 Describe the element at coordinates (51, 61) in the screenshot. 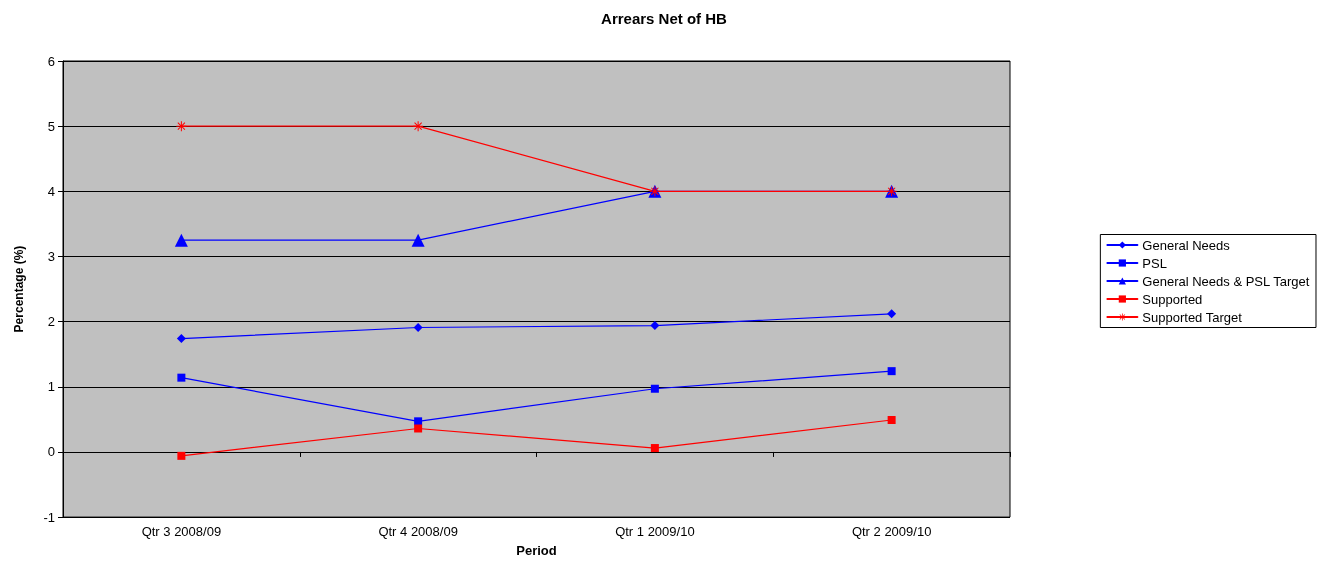

I see `y-tick-label: 6` at that location.